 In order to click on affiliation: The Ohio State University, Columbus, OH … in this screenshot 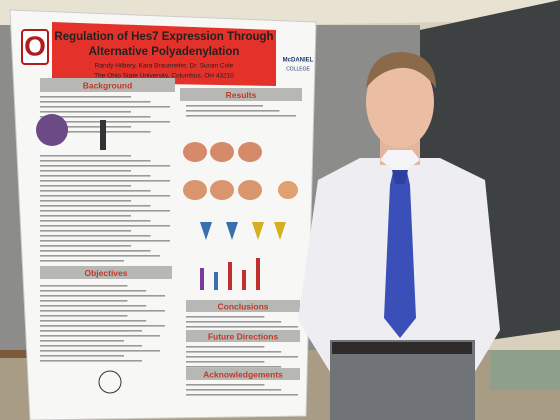, I will do `click(164, 76)`.